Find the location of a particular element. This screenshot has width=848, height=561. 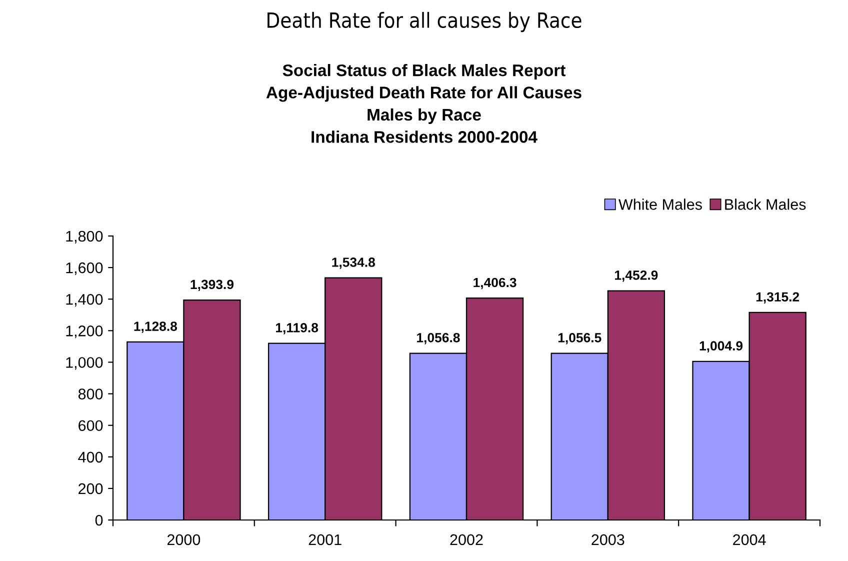

y-tick-label: 1,800 is located at coordinates (84, 237).